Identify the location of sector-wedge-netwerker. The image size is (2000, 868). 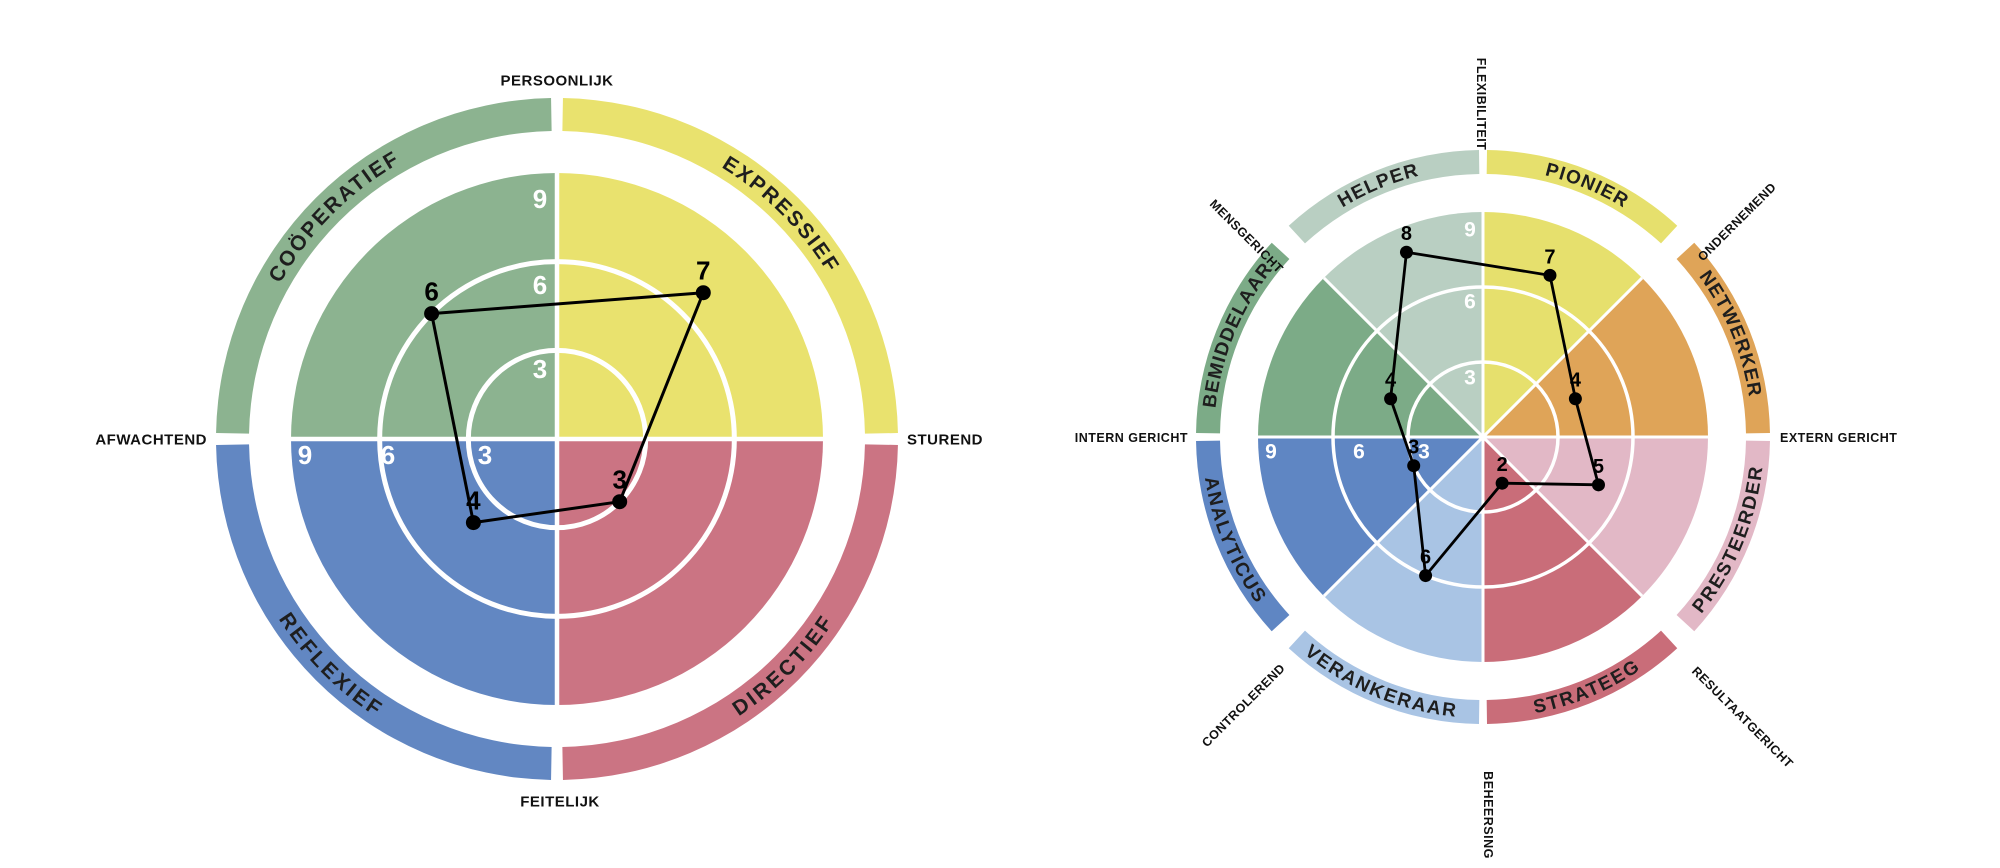
(1595, 357).